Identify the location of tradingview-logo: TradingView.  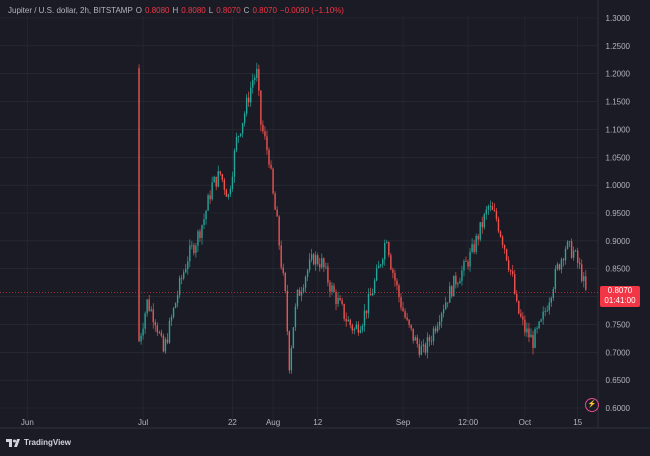
(38, 442).